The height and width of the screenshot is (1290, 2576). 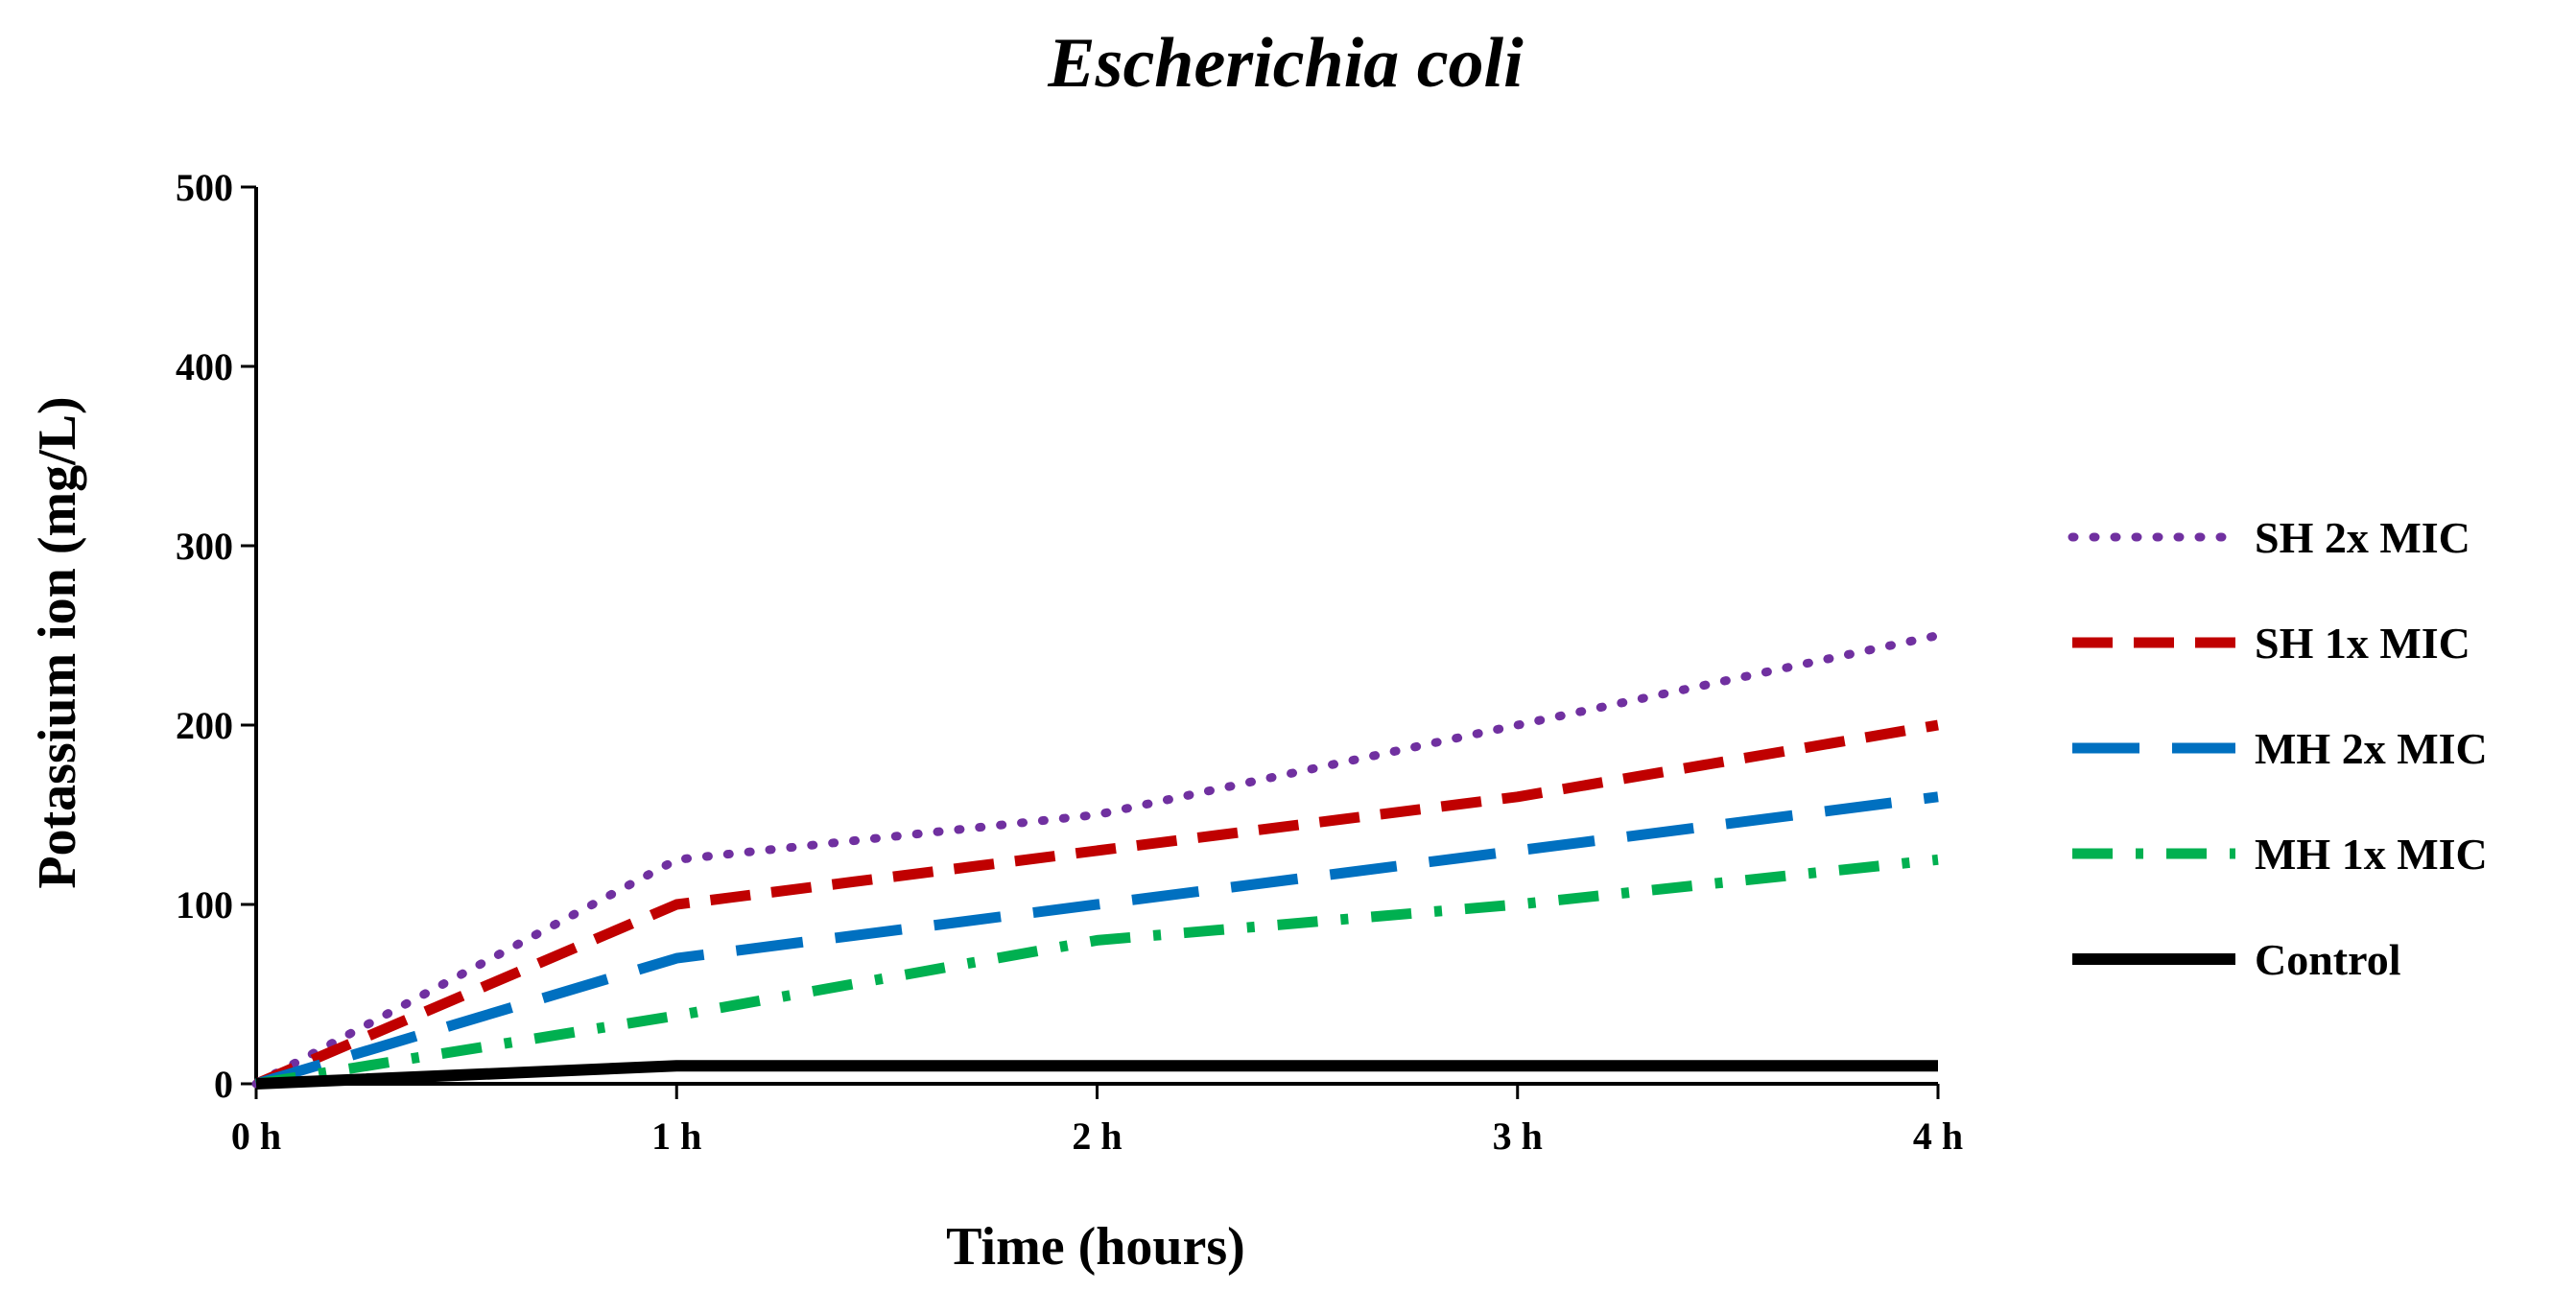 What do you see at coordinates (58, 642) in the screenshot?
I see `y-axis-label: Potassium ion (mg/L)` at bounding box center [58, 642].